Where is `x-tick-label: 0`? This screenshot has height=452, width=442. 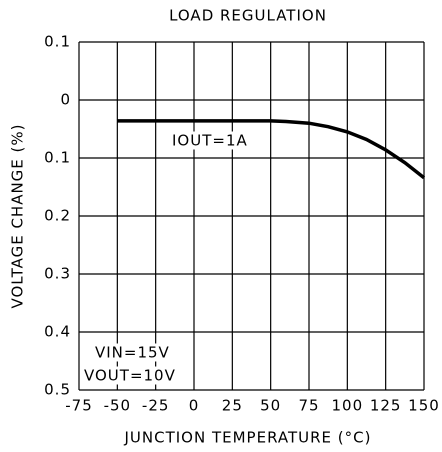 x-tick-label: 0 is located at coordinates (194, 406).